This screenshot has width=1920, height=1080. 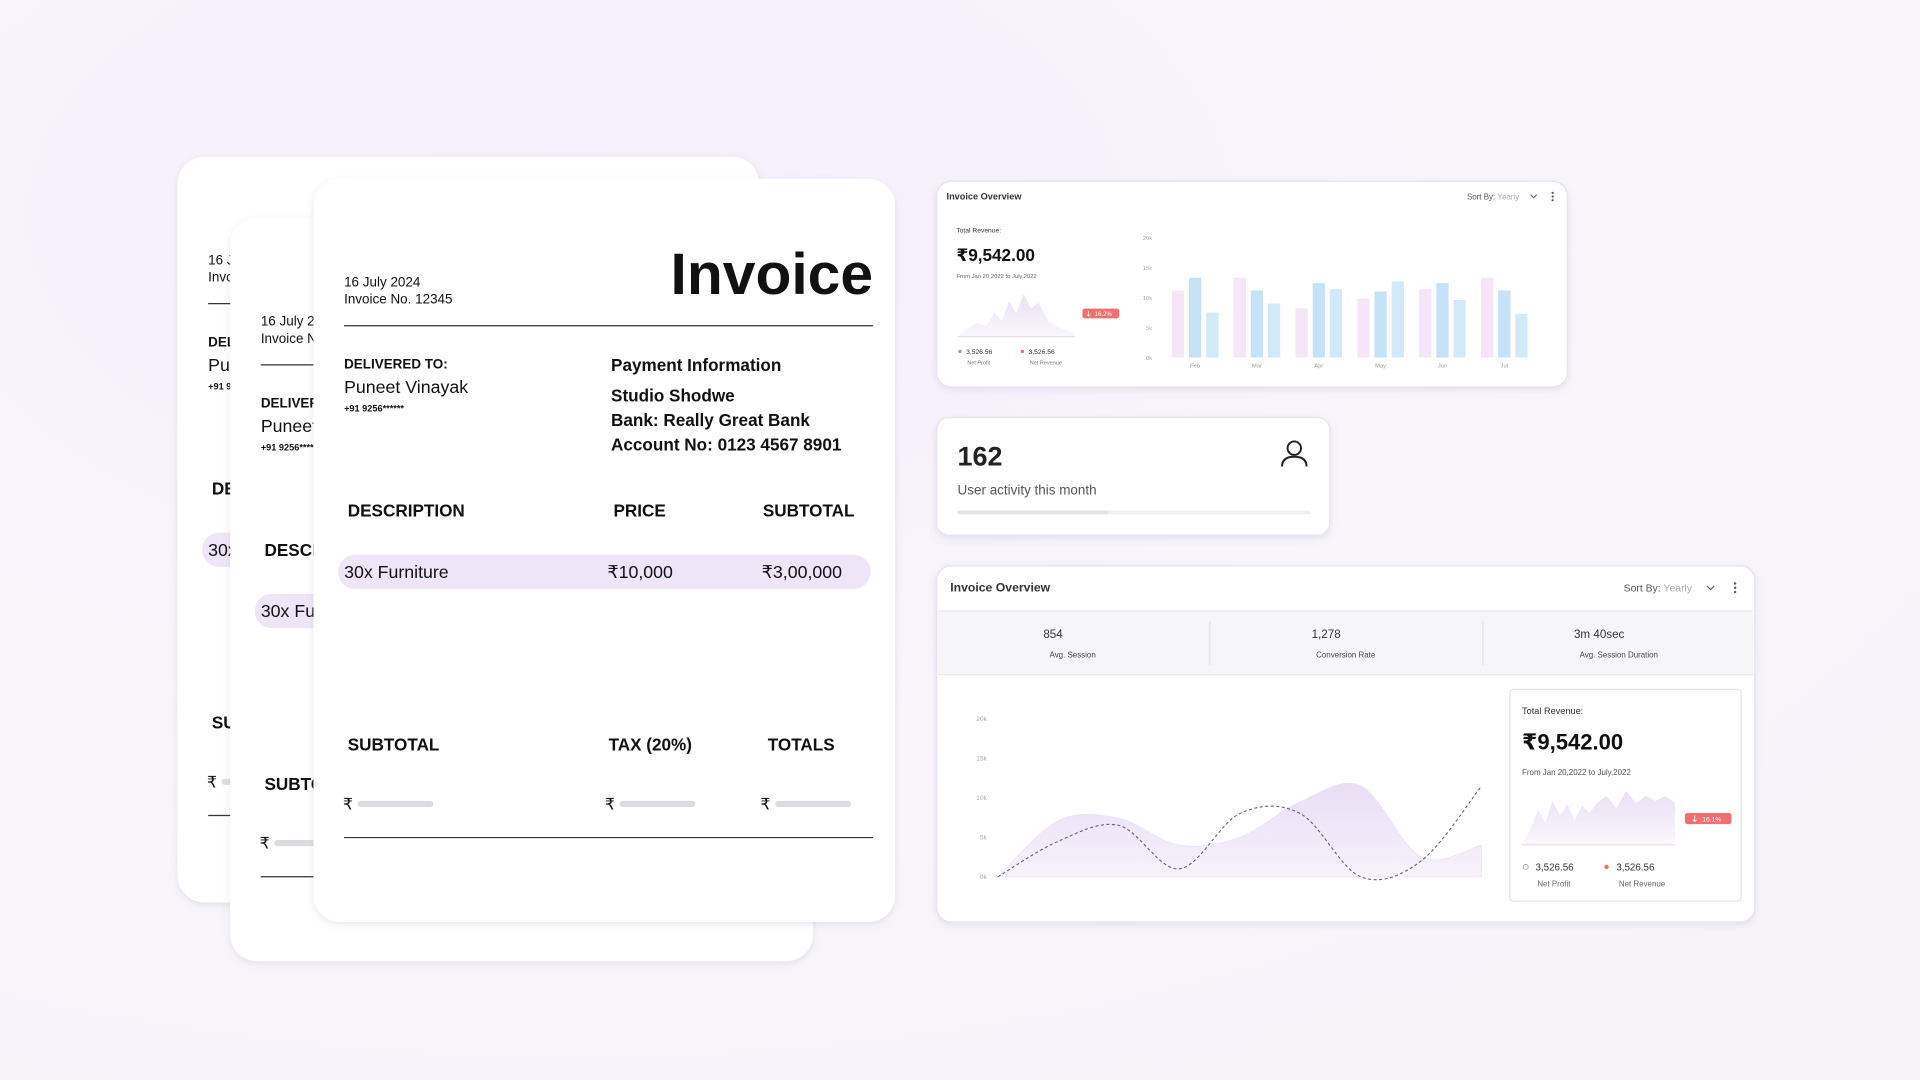 What do you see at coordinates (650, 745) in the screenshot?
I see `totals-header: TAX (20%)` at bounding box center [650, 745].